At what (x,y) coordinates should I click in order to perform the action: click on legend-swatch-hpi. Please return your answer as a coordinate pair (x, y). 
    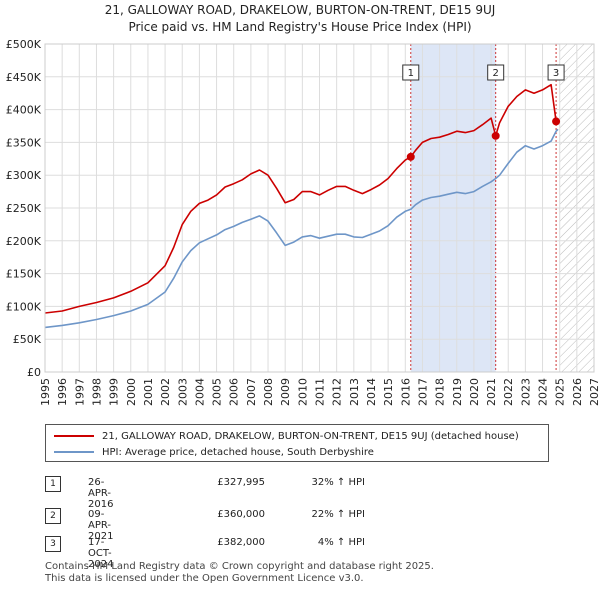
    Looking at the image, I should click on (74, 452).